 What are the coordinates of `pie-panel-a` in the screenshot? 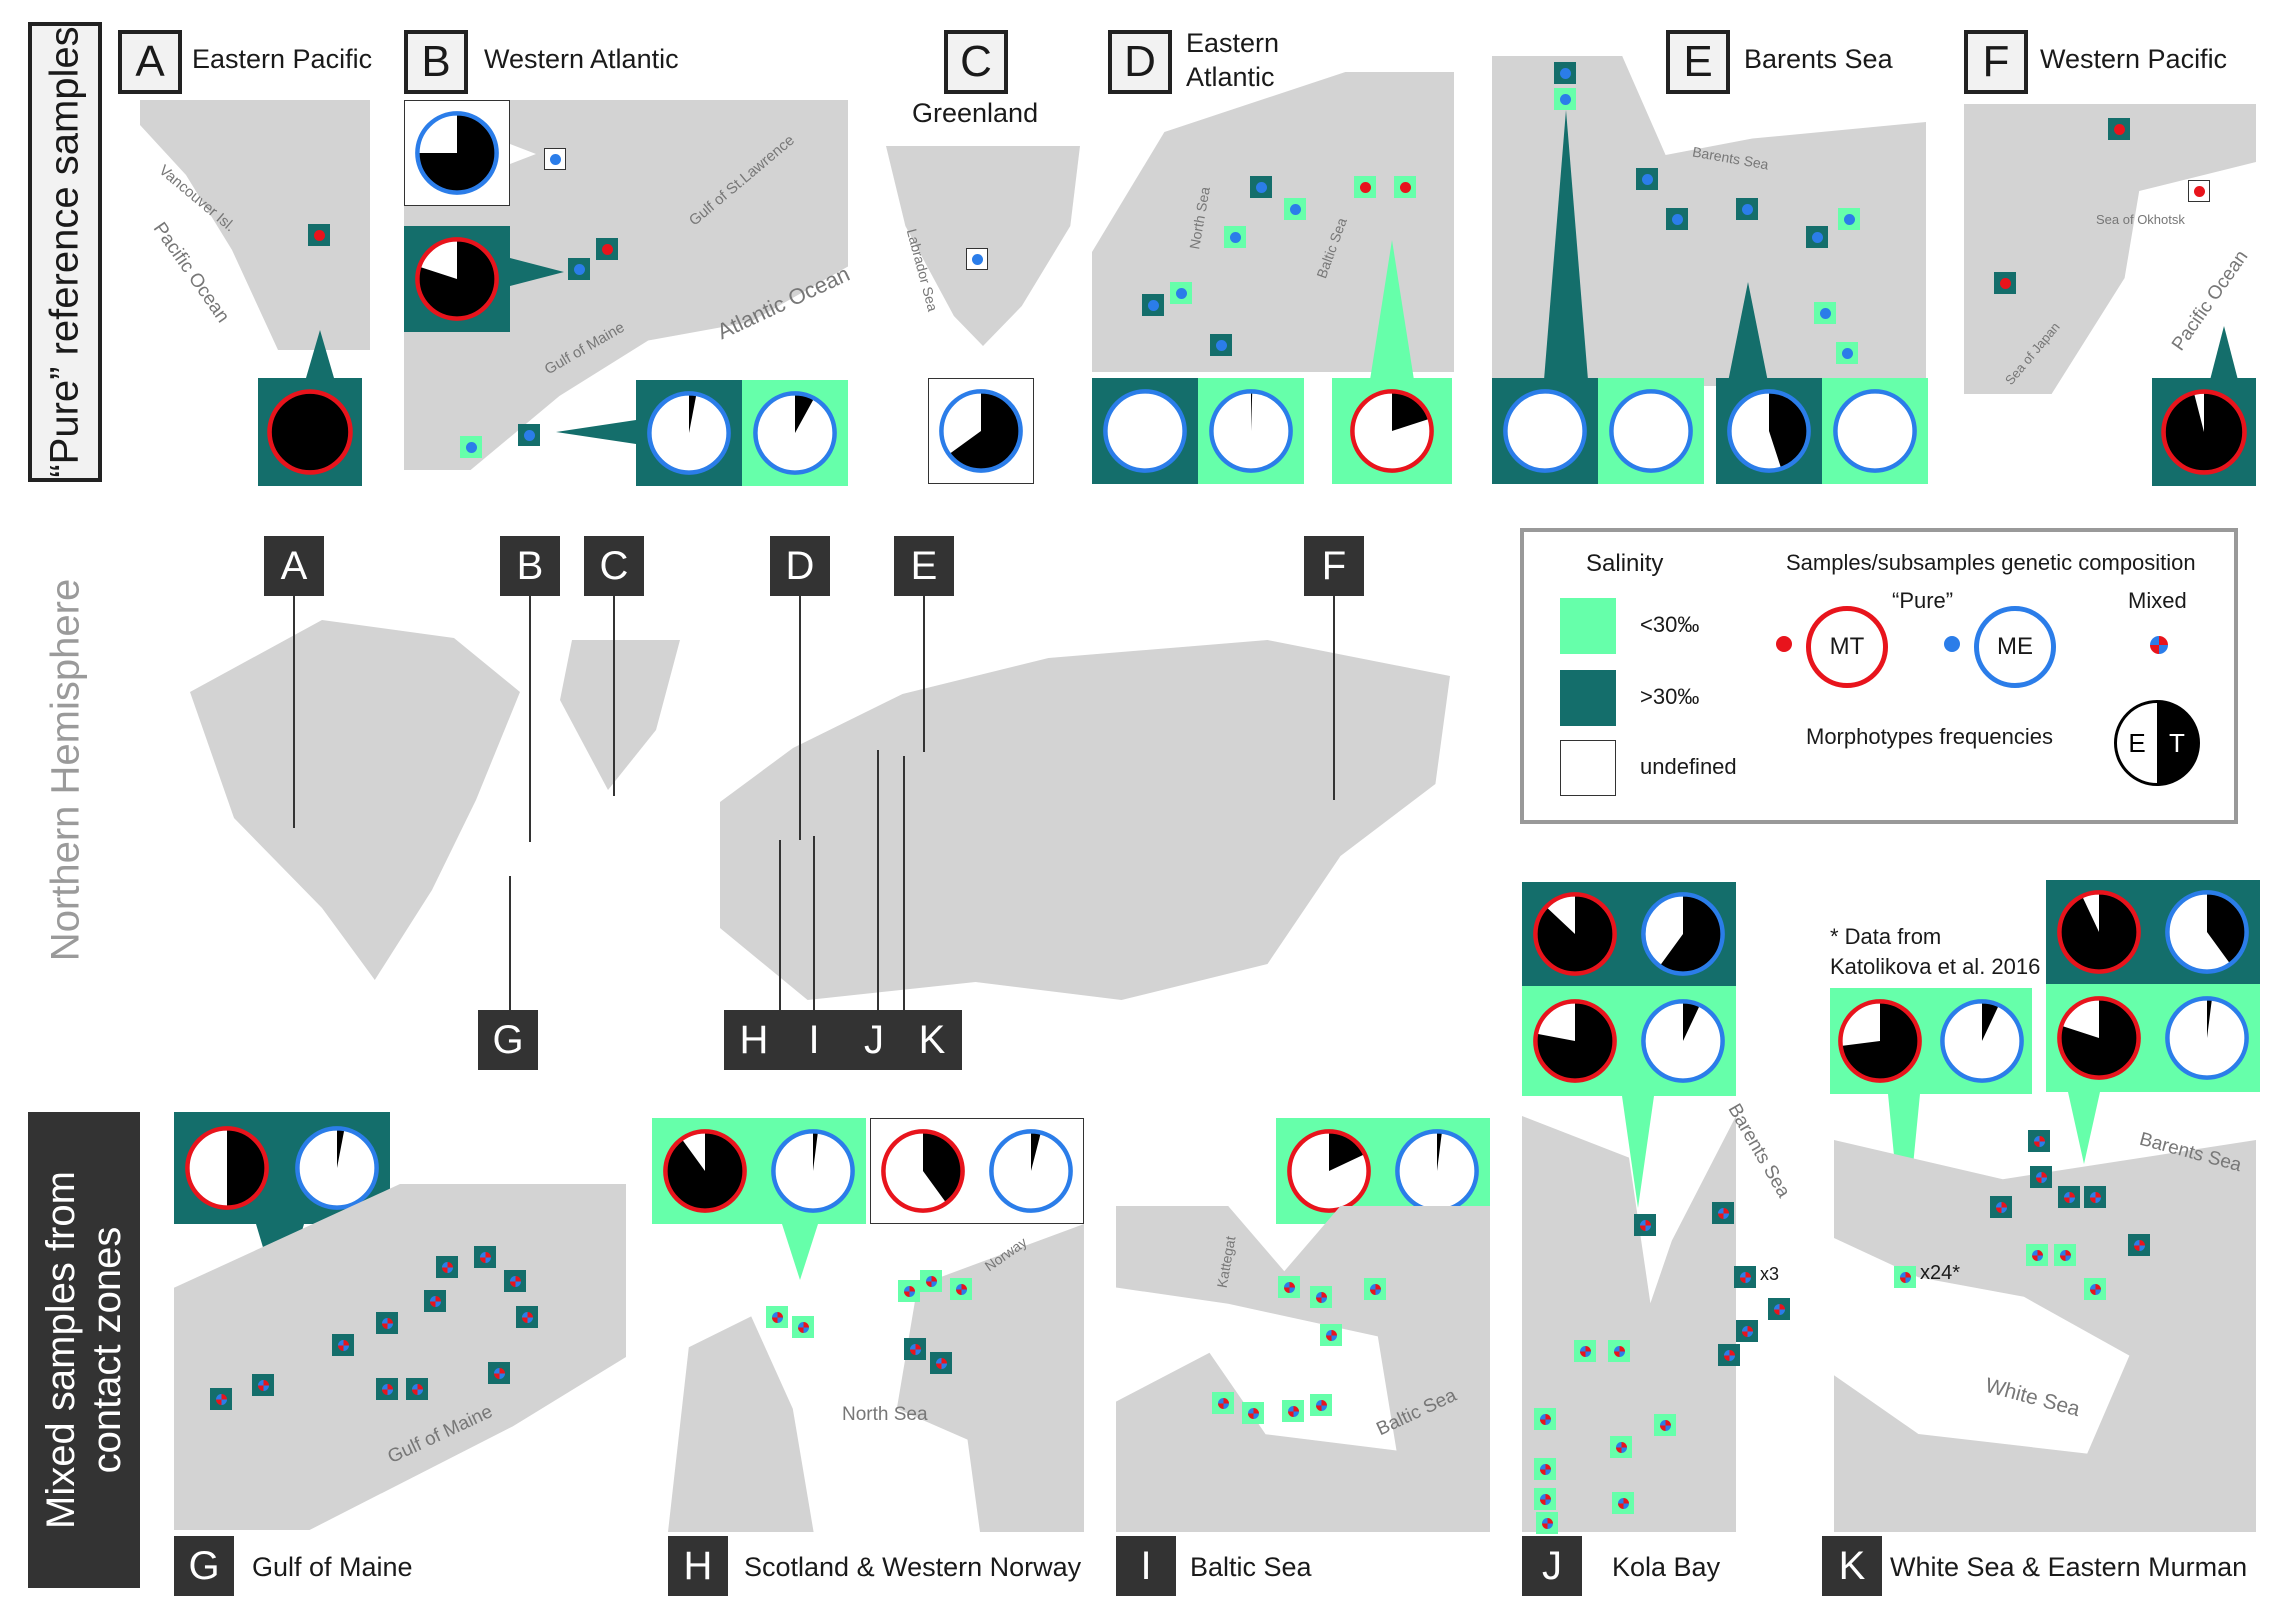 It's located at (310, 432).